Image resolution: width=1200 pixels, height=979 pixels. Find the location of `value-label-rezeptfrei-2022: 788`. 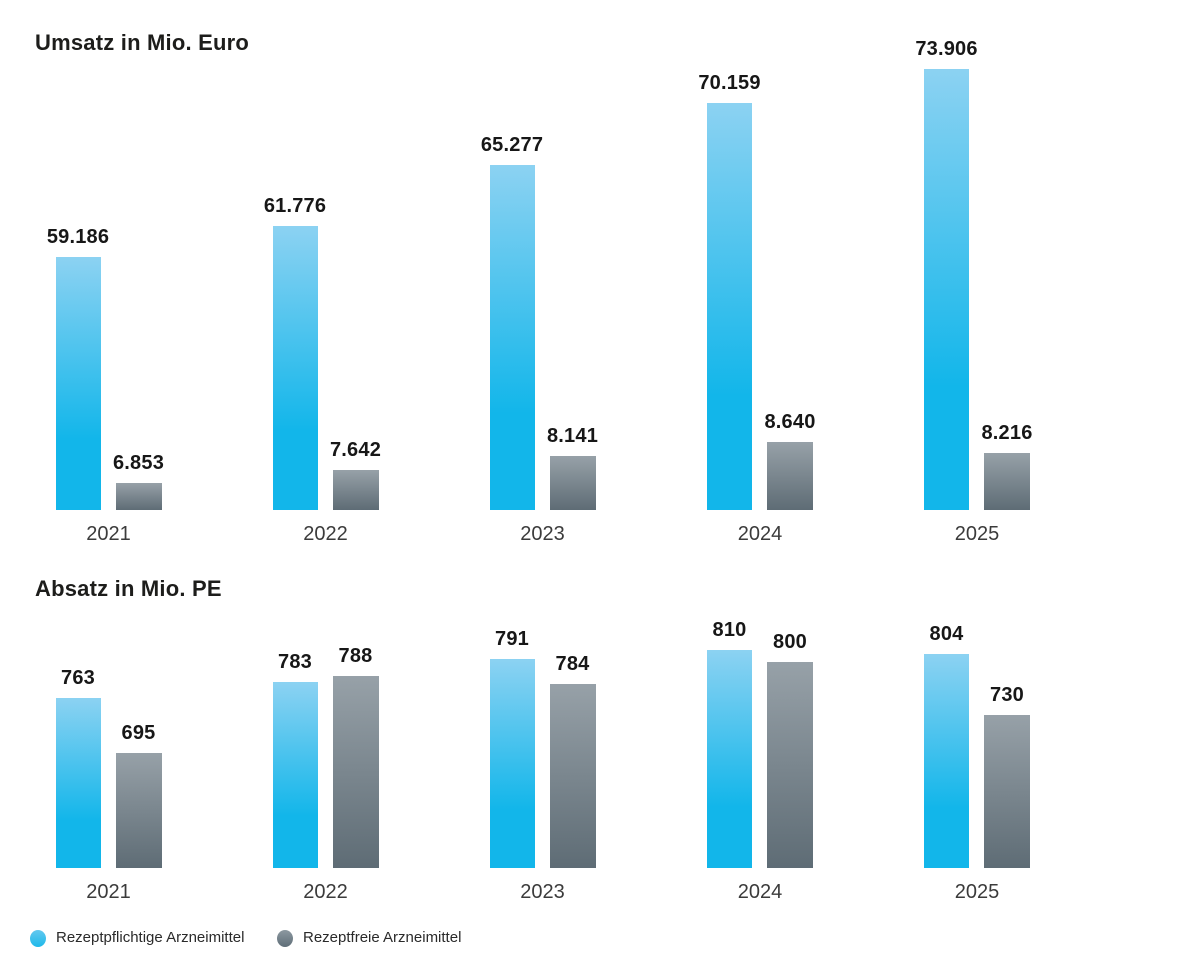

value-label-rezeptfrei-2022: 788 is located at coordinates (355, 656).